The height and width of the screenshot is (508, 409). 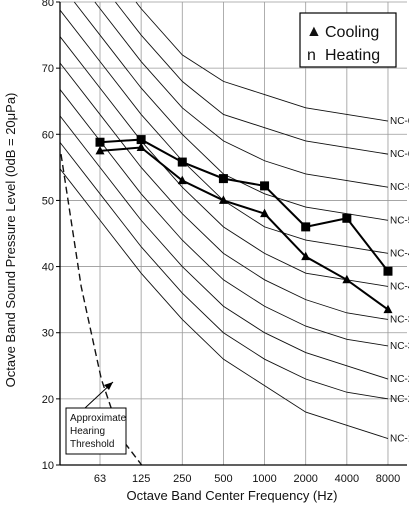 What do you see at coordinates (347, 479) in the screenshot?
I see `x-tick-label-4000: 4000` at bounding box center [347, 479].